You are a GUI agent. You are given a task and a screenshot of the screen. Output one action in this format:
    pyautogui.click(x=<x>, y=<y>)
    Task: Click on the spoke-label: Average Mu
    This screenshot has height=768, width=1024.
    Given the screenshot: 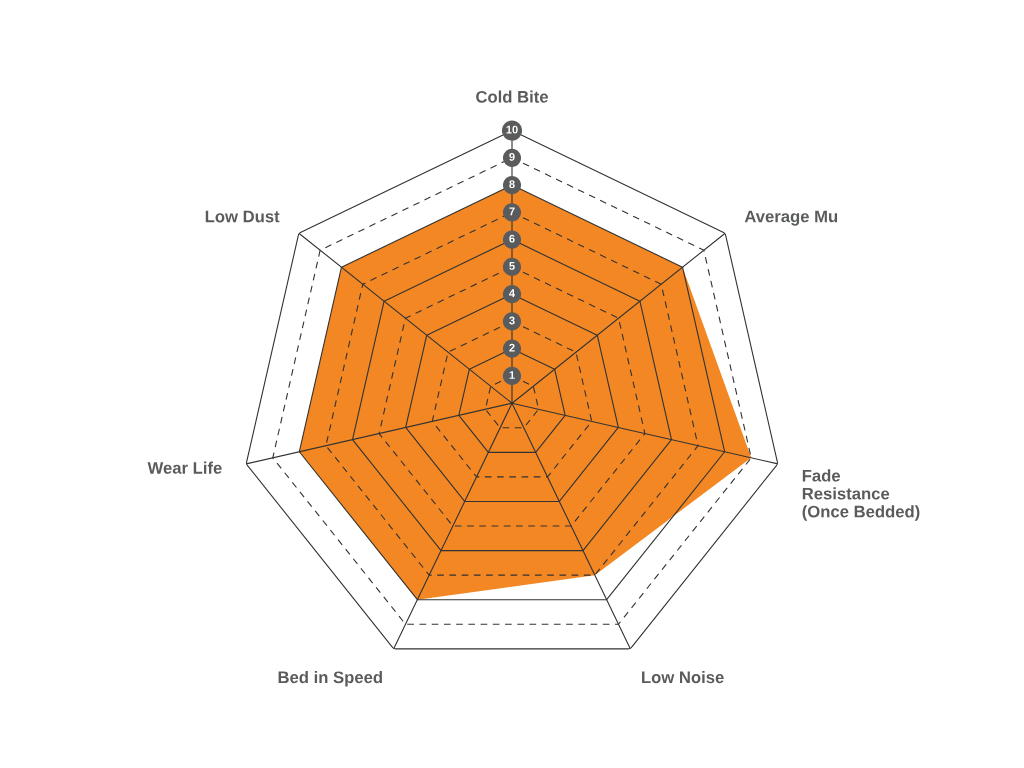 What is the action you would take?
    pyautogui.click(x=791, y=218)
    